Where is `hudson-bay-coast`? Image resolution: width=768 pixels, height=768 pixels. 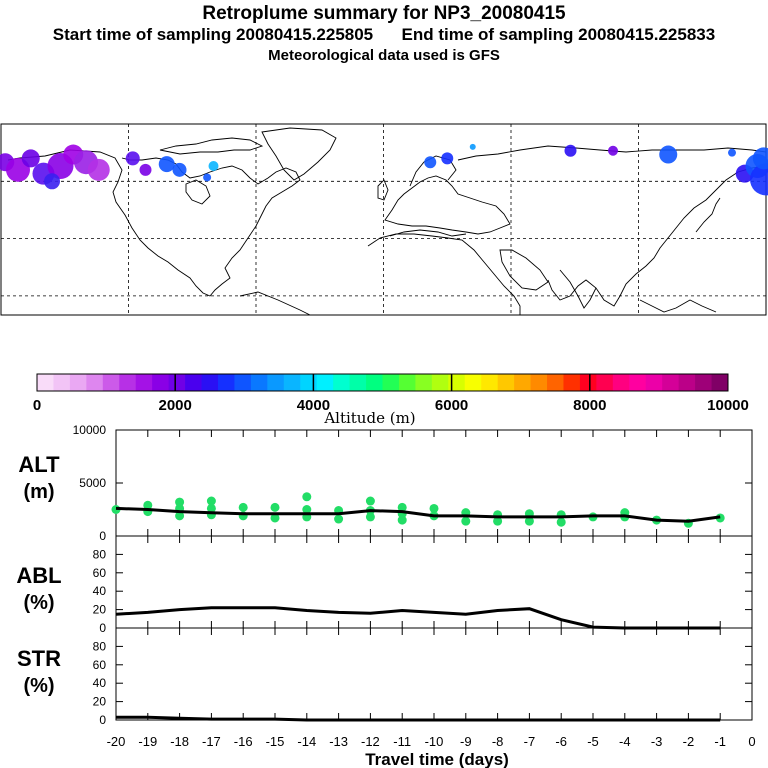 hudson-bay-coast is located at coordinates (198, 192).